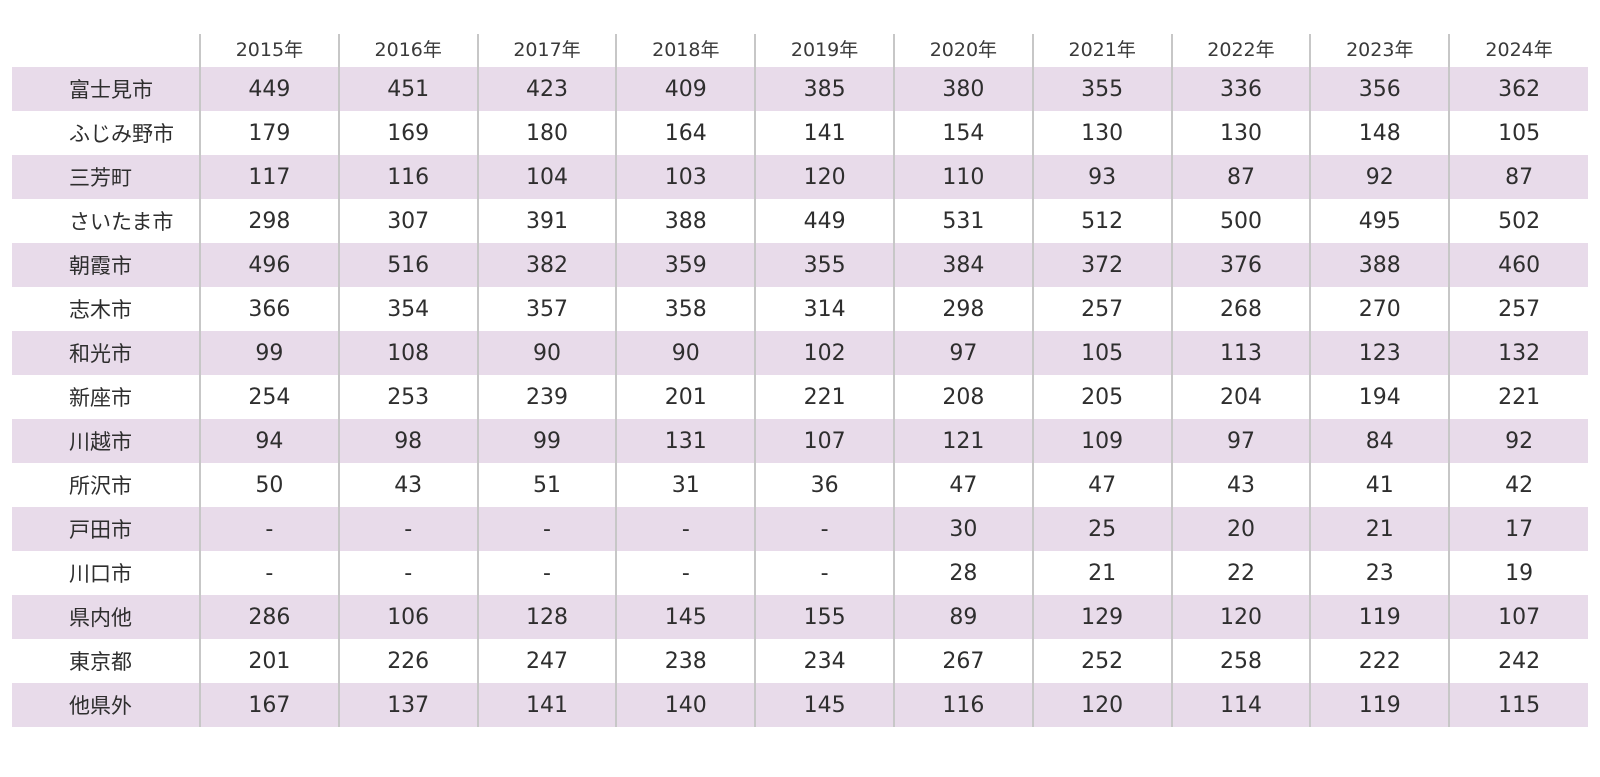 This screenshot has width=1600, height=777. What do you see at coordinates (824, 661) in the screenshot?
I see `data-cell: 234` at bounding box center [824, 661].